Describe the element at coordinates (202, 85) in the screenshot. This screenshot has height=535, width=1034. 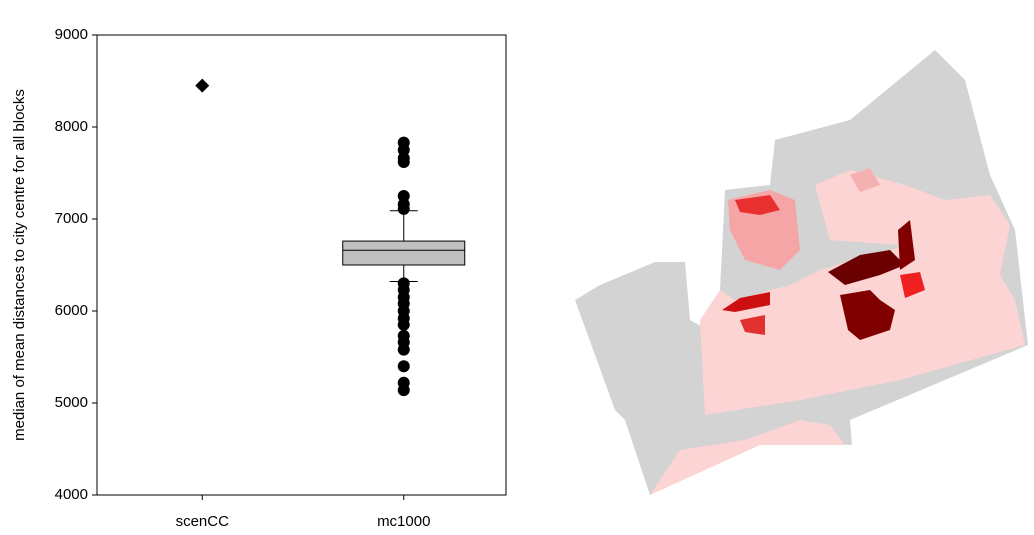
I see `diamond-marker` at that location.